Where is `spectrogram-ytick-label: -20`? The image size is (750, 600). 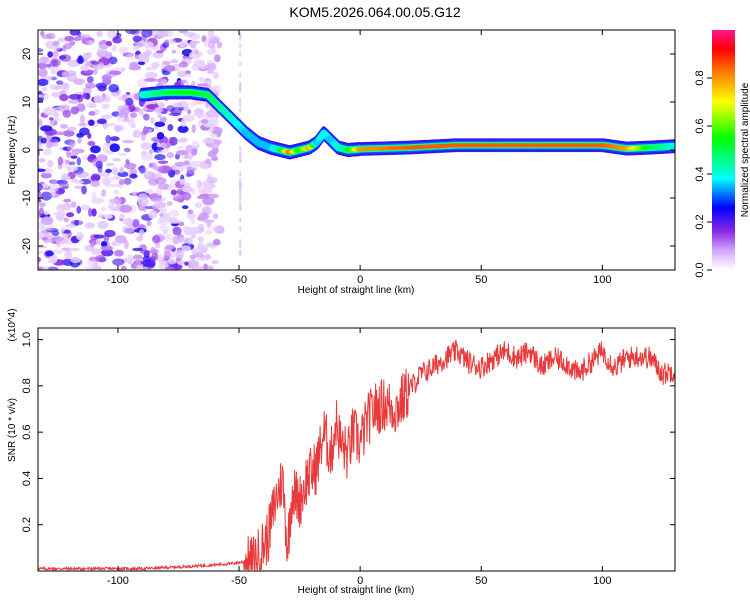 spectrogram-ytick-label: -20 is located at coordinates (27, 246).